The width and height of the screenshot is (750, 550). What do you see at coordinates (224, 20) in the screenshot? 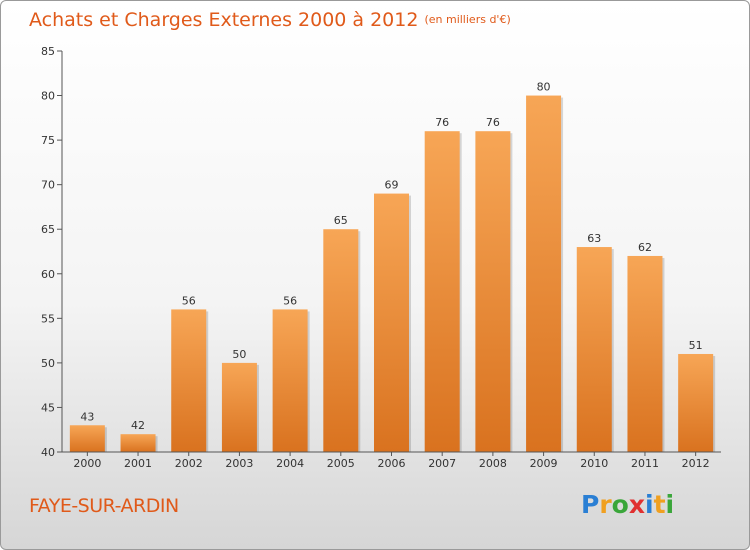
I see `chart-title-text: Achats et Charges Externes 2000 à 2012` at bounding box center [224, 20].